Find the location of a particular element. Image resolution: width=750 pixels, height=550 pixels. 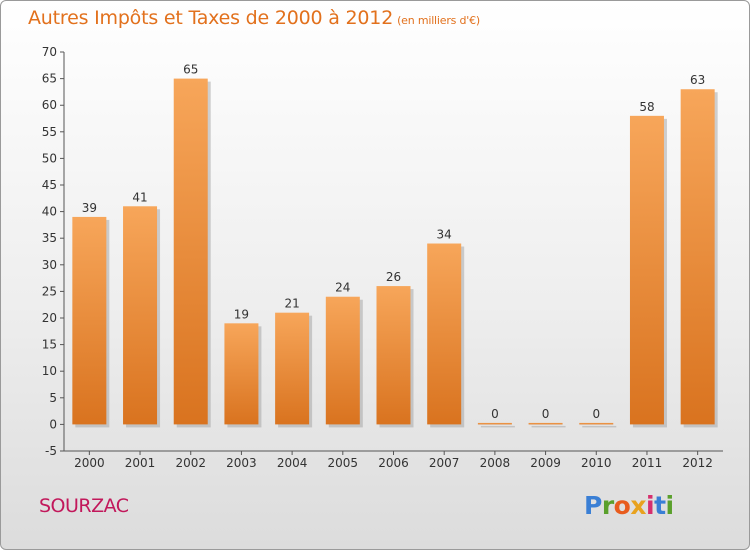

logo-letter: r is located at coordinates (607, 505).